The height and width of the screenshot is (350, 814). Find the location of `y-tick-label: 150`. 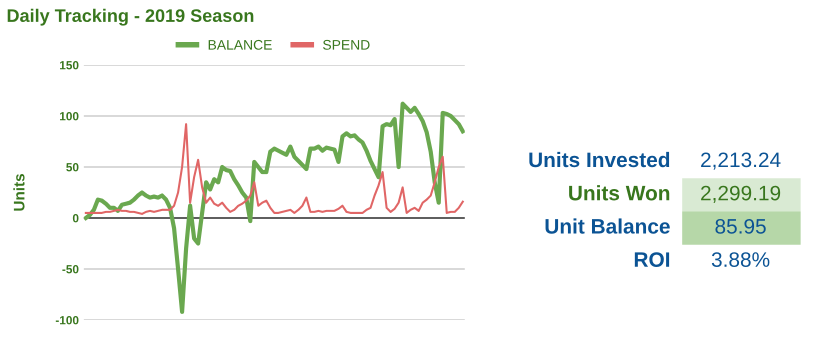

y-tick-label: 150 is located at coordinates (69, 65).